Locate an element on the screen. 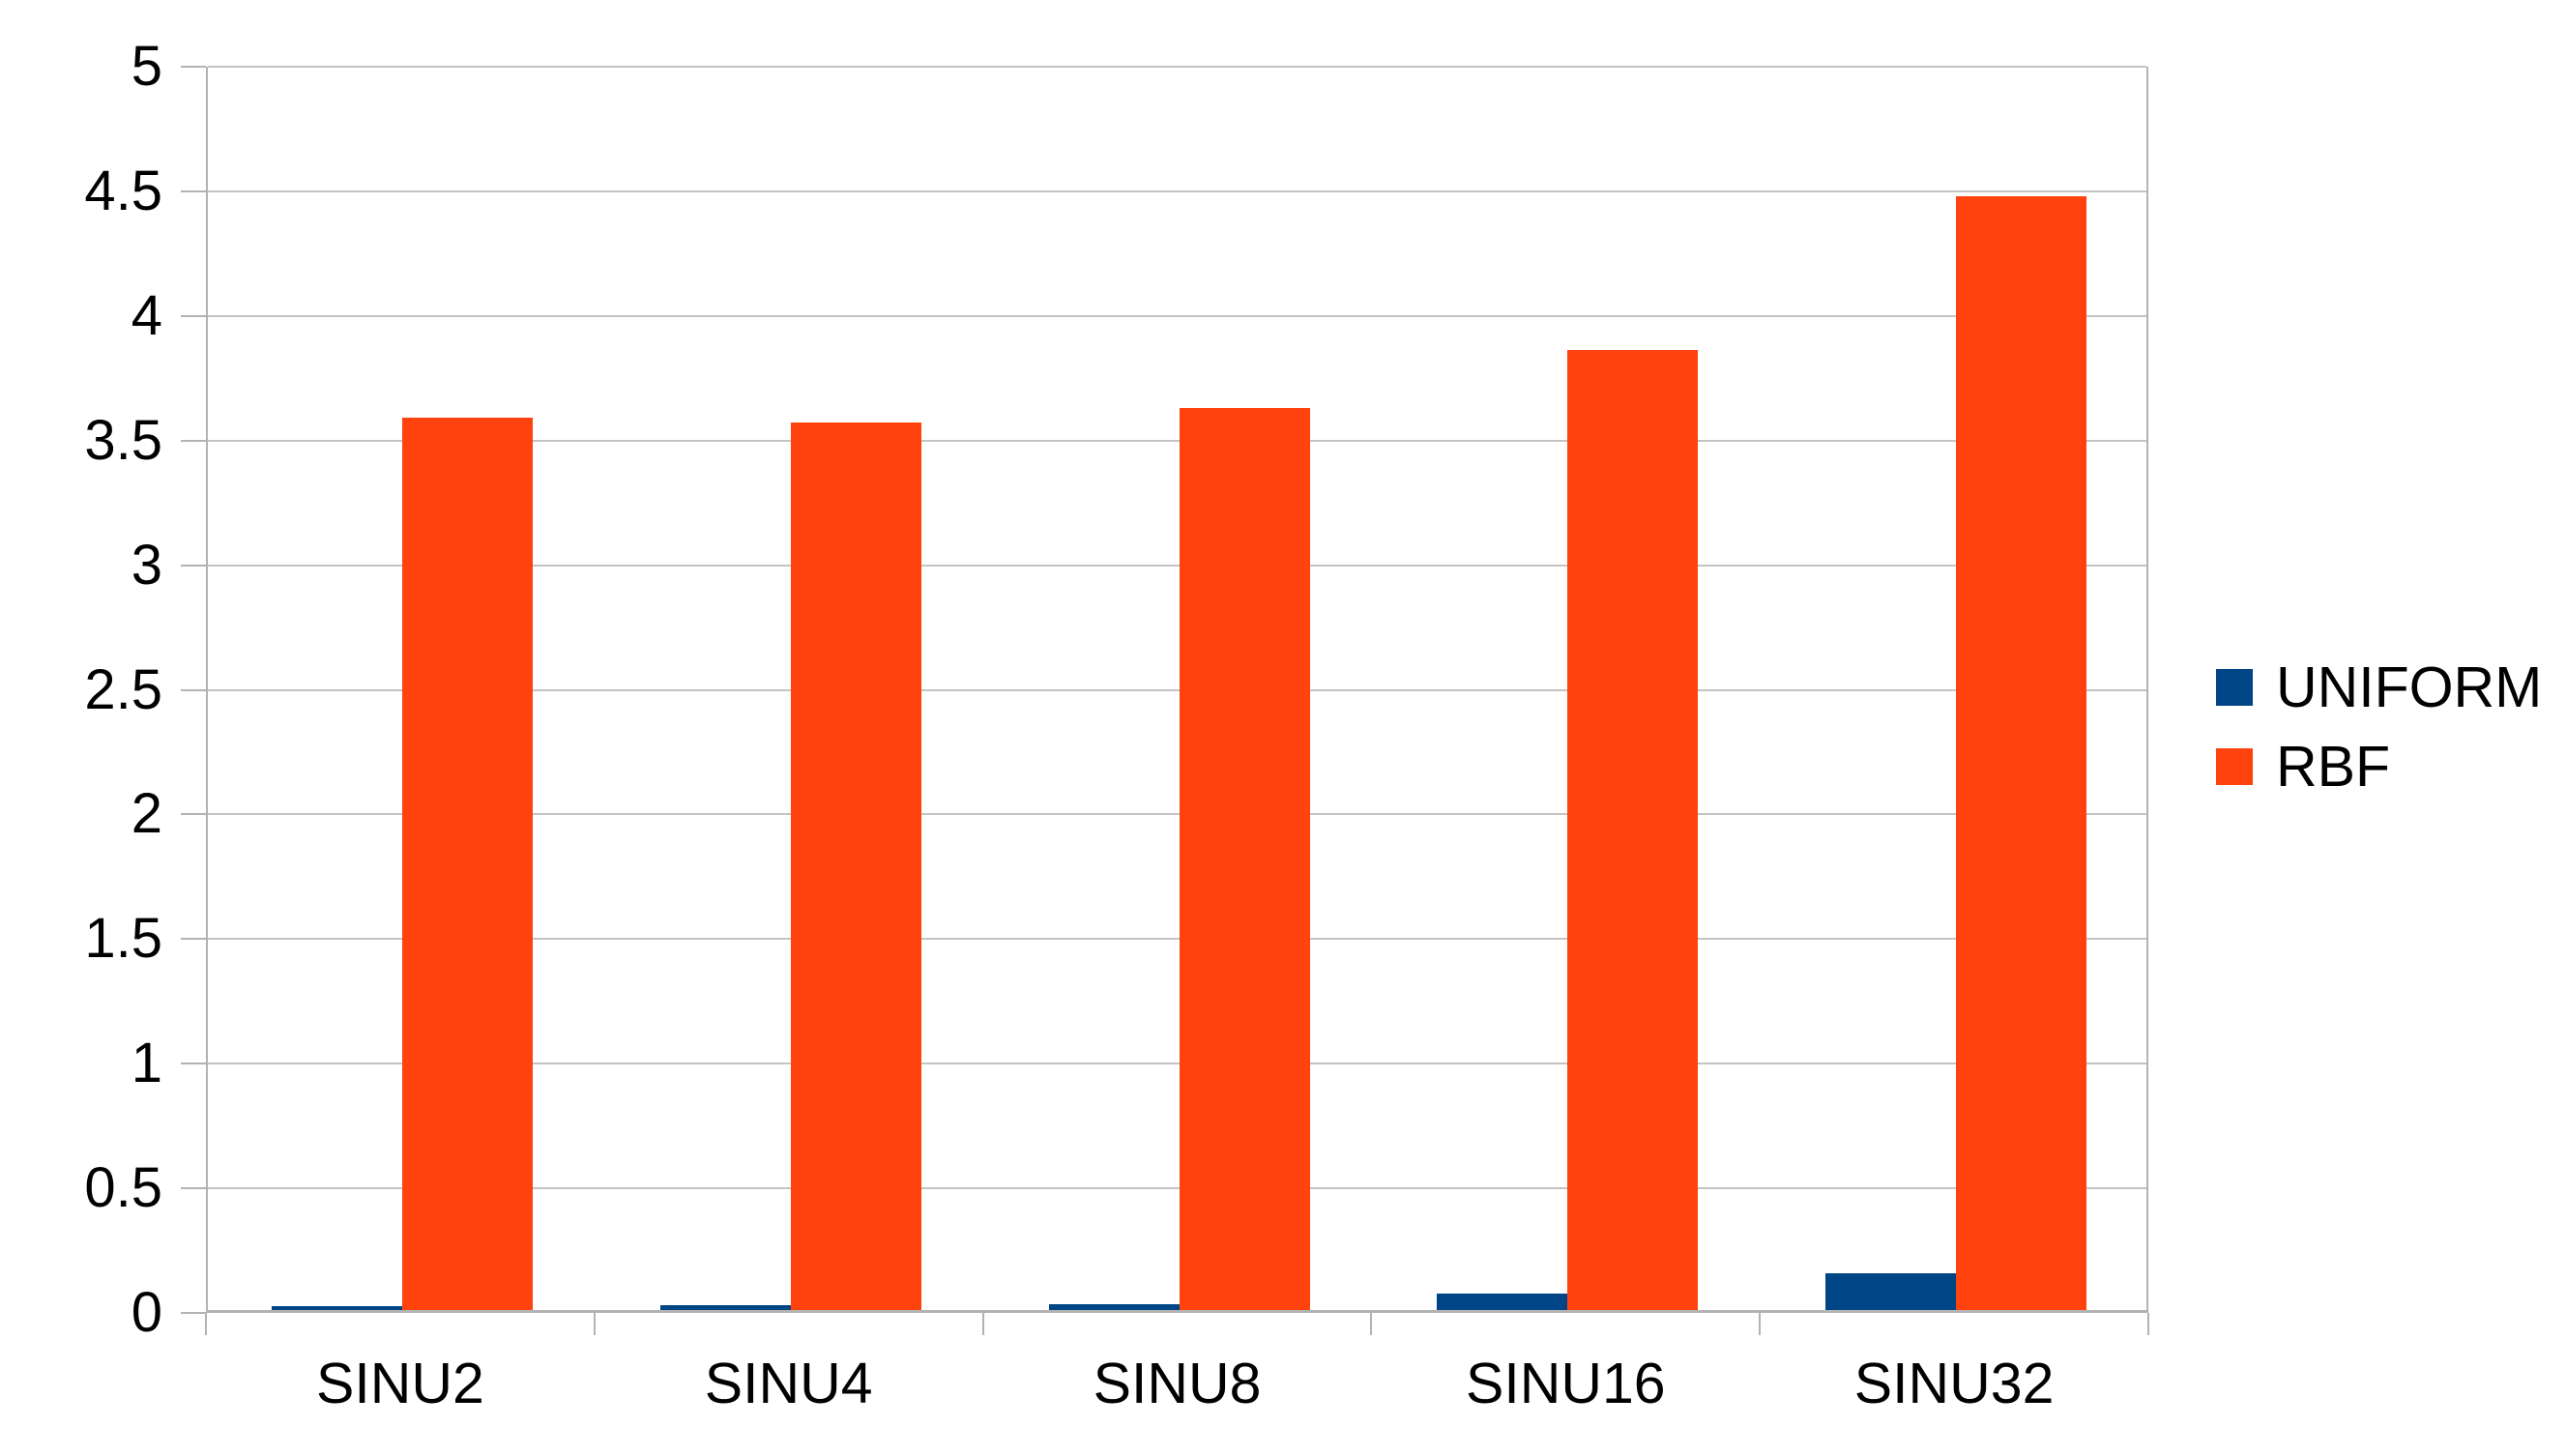  legend-label-rbf: RBF is located at coordinates (2333, 767).